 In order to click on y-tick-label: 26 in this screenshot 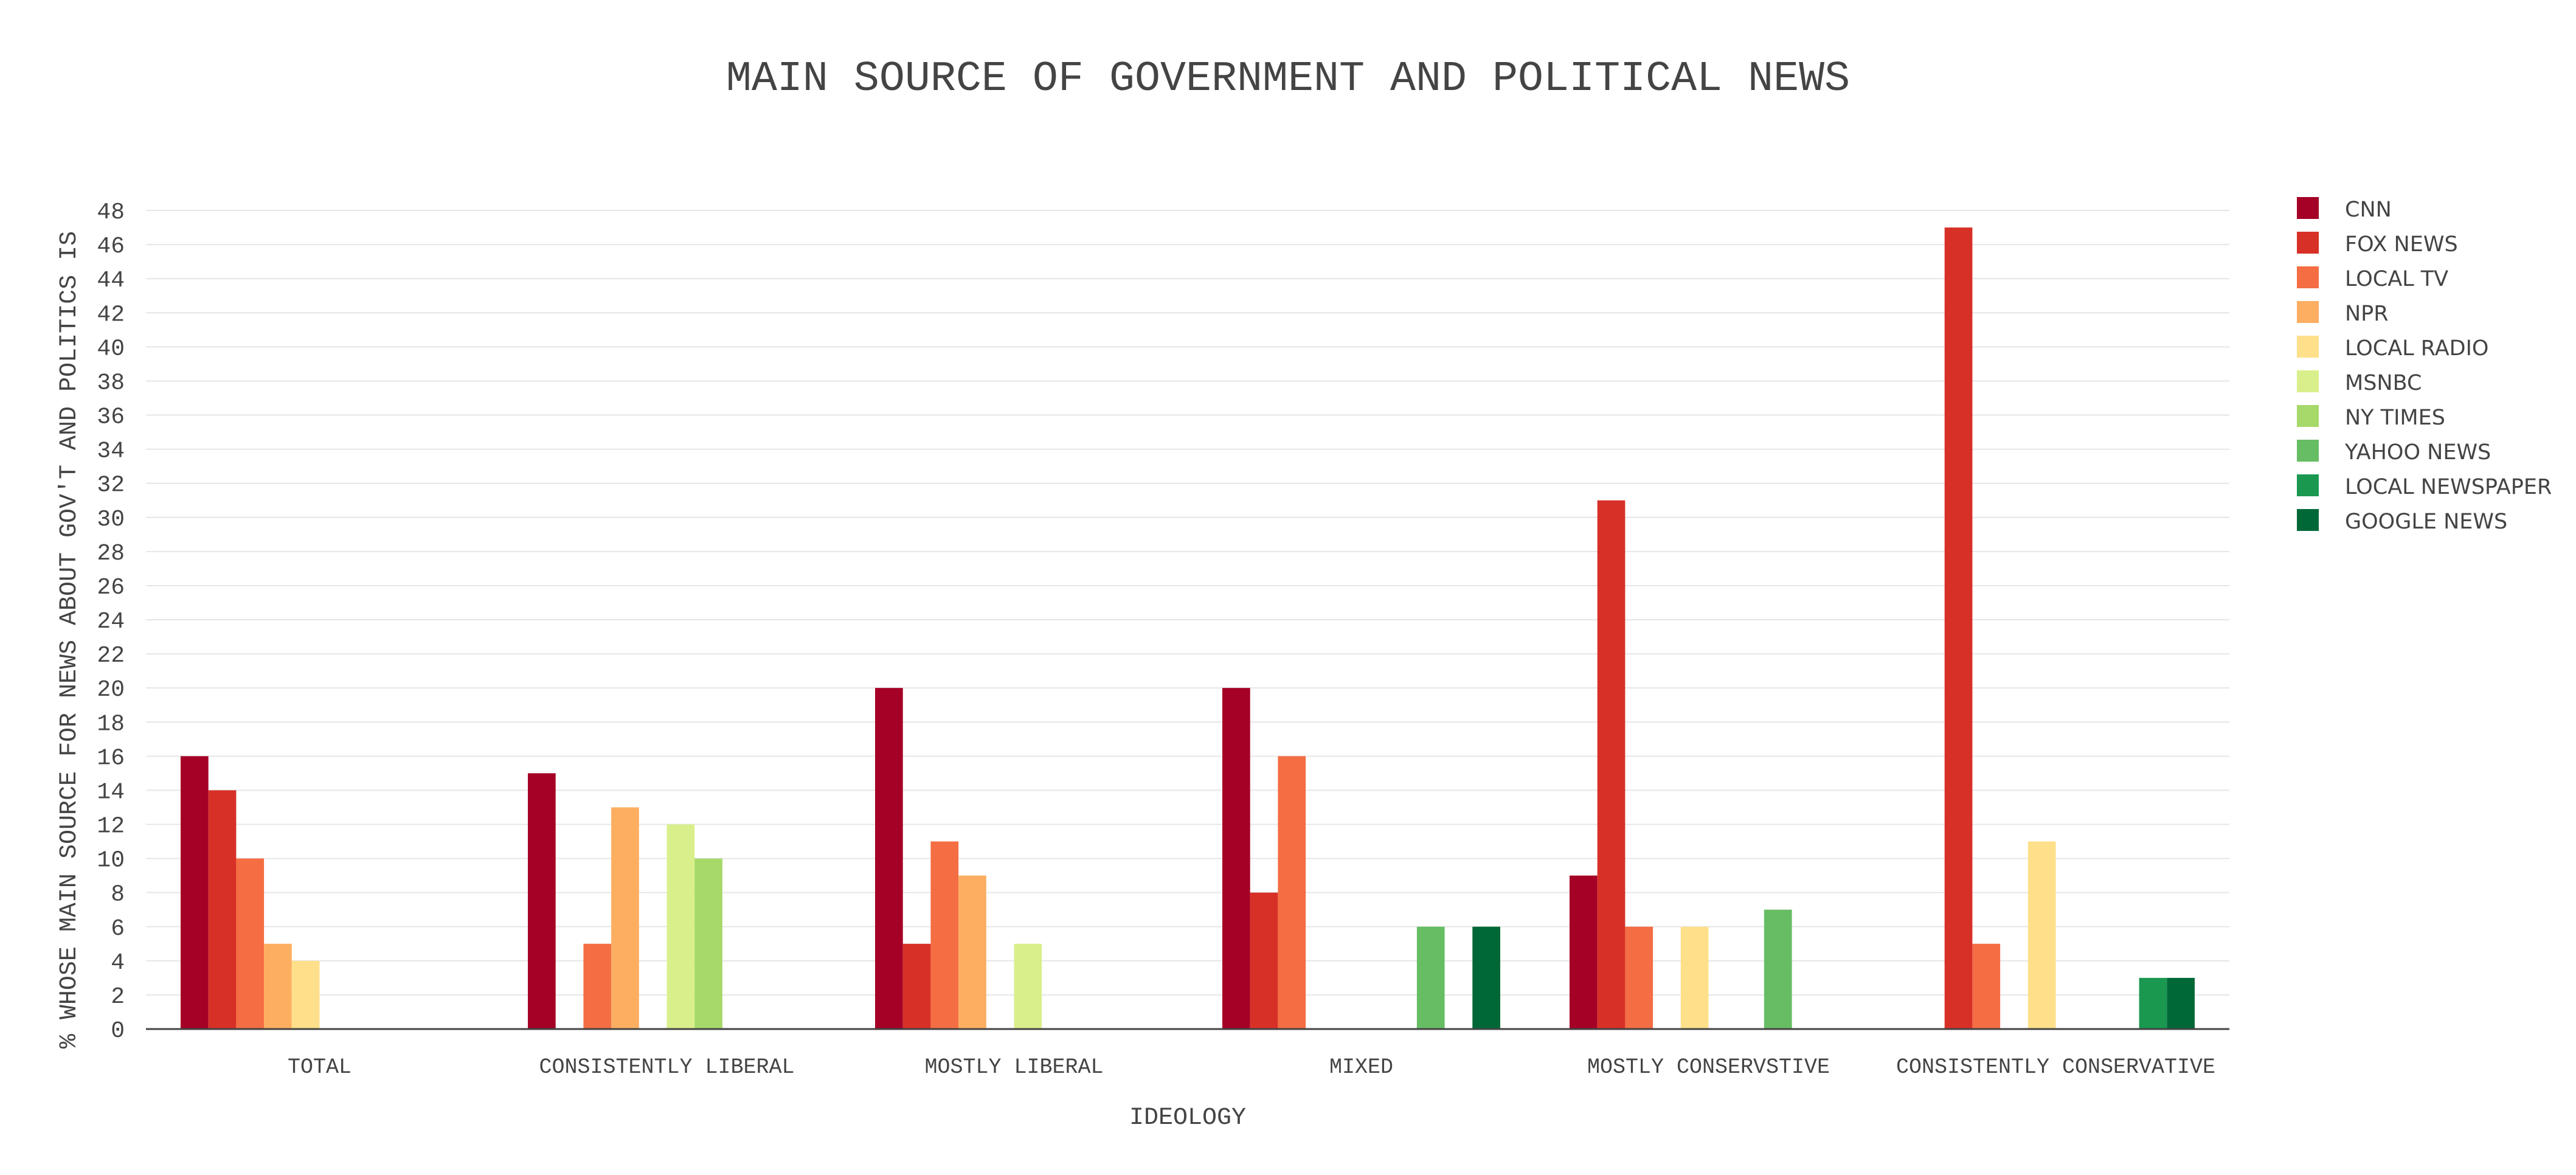, I will do `click(111, 588)`.